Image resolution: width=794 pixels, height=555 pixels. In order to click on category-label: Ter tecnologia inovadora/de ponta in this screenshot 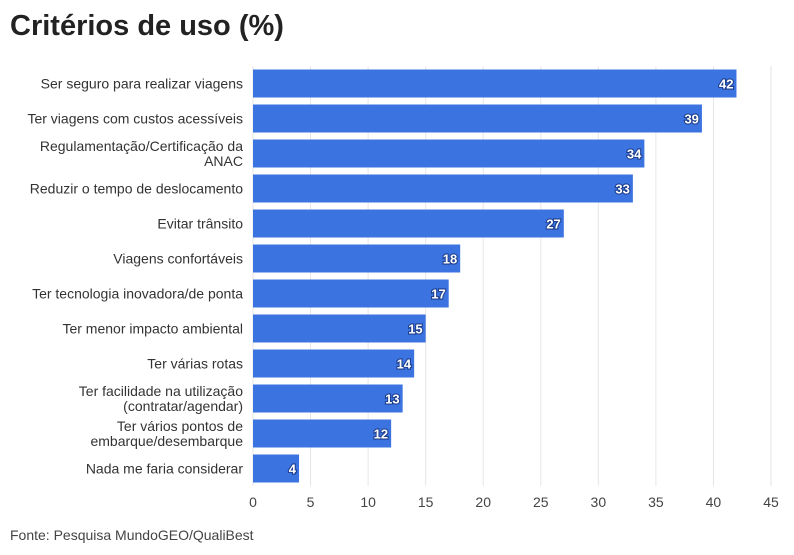, I will do `click(137, 294)`.